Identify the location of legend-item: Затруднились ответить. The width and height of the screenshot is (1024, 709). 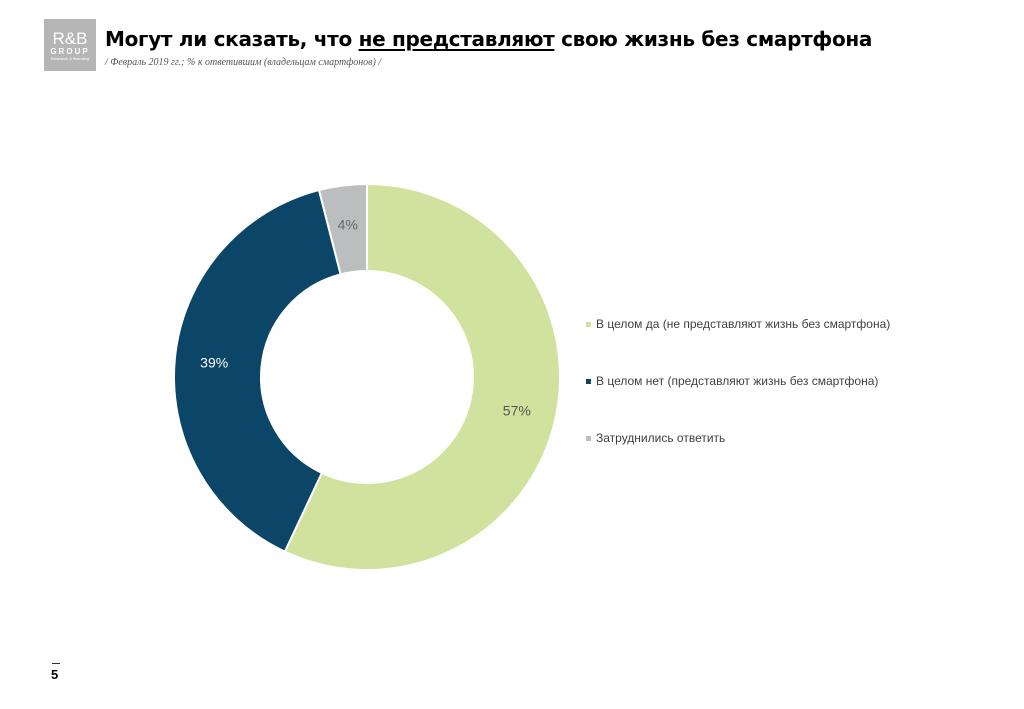
(655, 438).